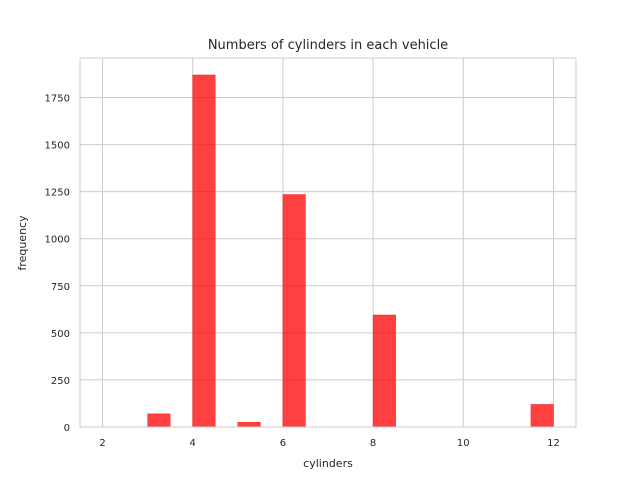 The height and width of the screenshot is (480, 640). Describe the element at coordinates (60, 381) in the screenshot. I see `y-tick-label: 250` at that location.